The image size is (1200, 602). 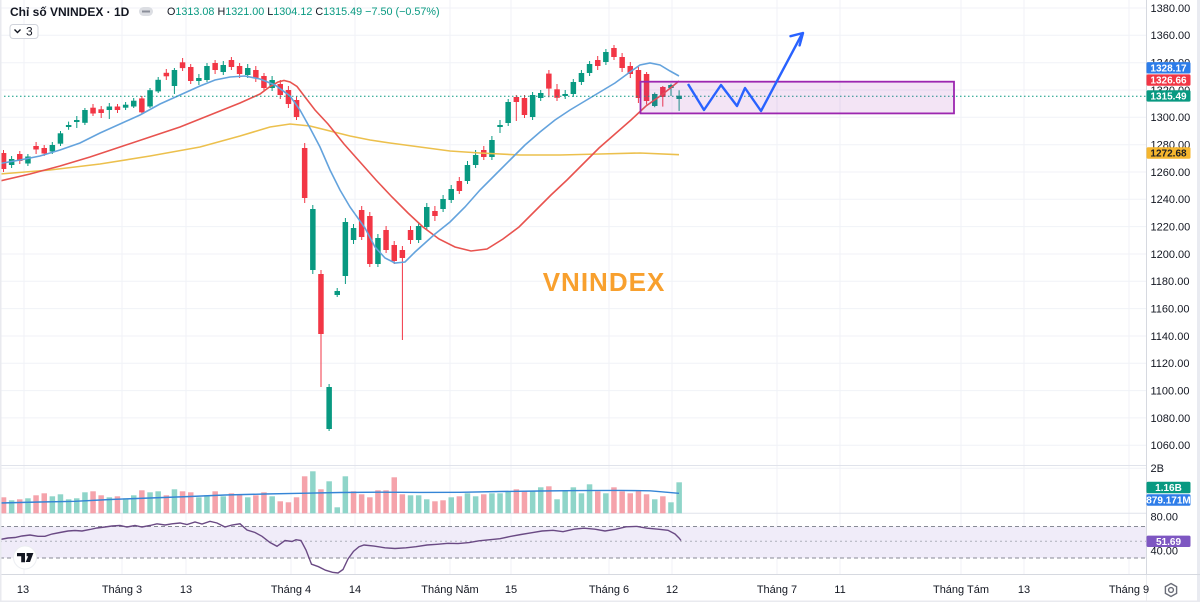 What do you see at coordinates (291, 590) in the screenshot?
I see `svg-text: Tháng 4` at bounding box center [291, 590].